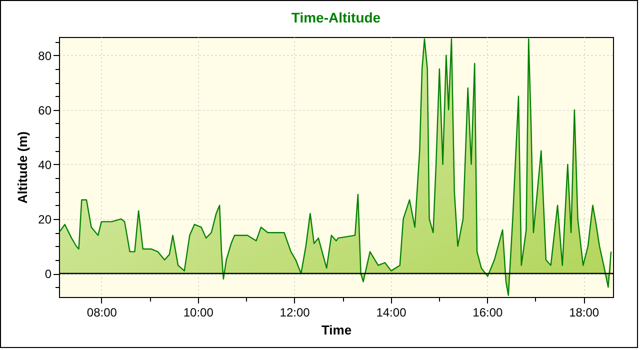 This screenshot has width=640, height=350. What do you see at coordinates (45, 165) in the screenshot?
I see `y-tick-label: 40` at bounding box center [45, 165].